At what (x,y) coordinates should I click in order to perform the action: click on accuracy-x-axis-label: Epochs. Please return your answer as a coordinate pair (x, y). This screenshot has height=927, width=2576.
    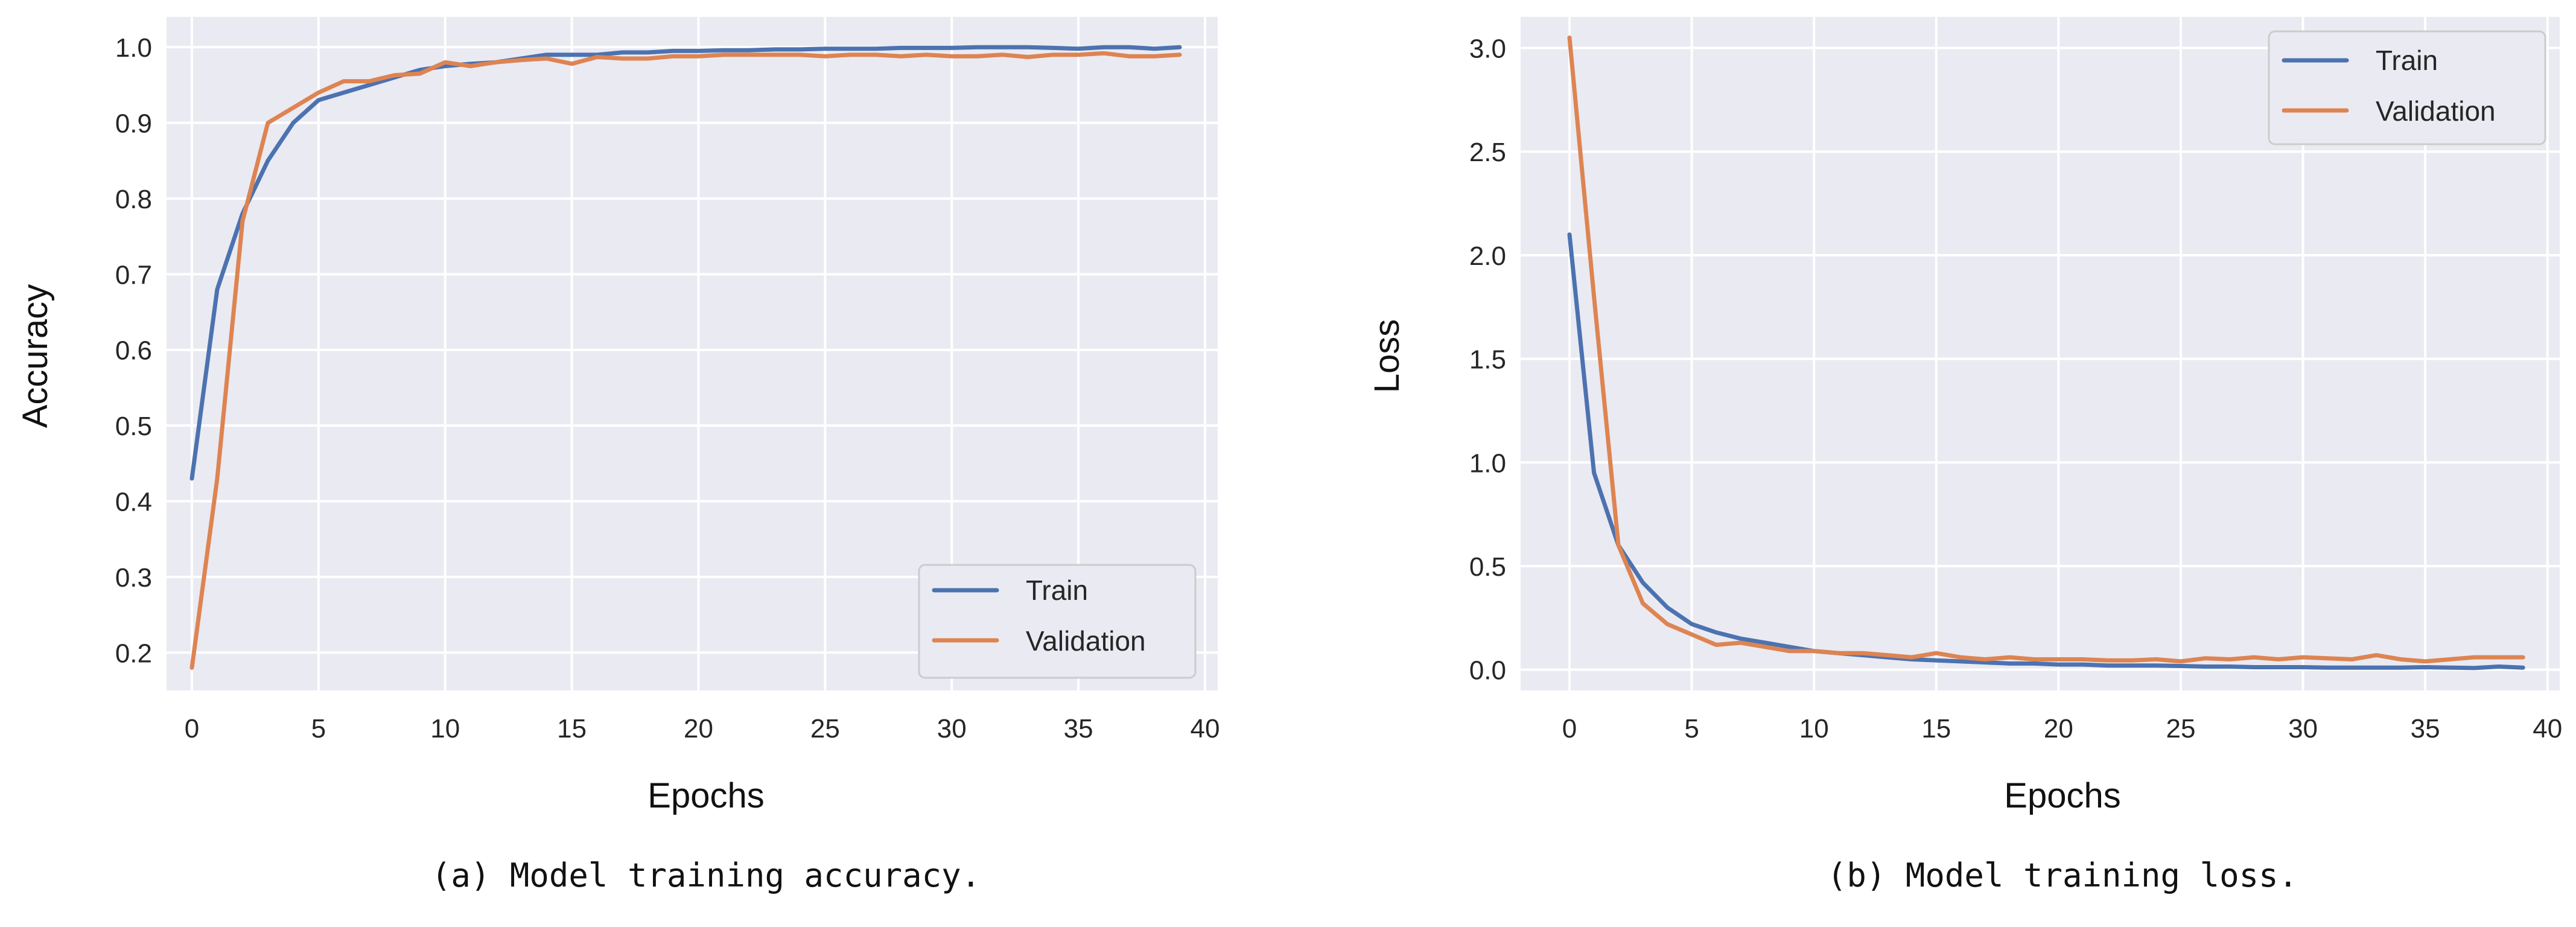
    Looking at the image, I should click on (706, 795).